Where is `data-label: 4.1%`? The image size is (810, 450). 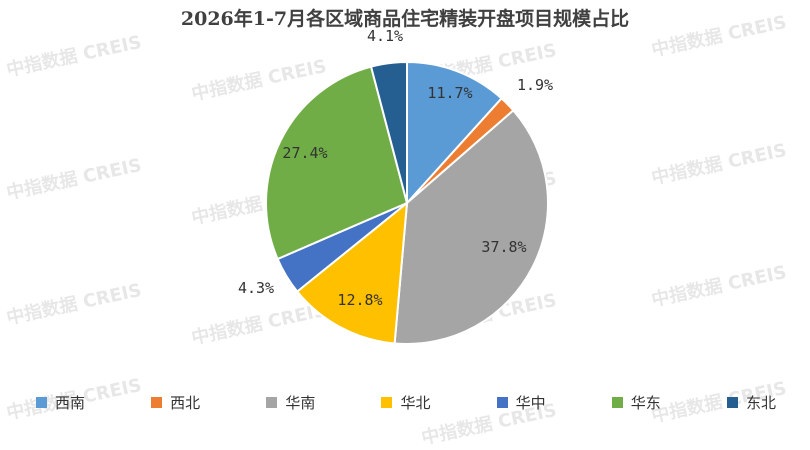 data-label: 4.1% is located at coordinates (385, 36).